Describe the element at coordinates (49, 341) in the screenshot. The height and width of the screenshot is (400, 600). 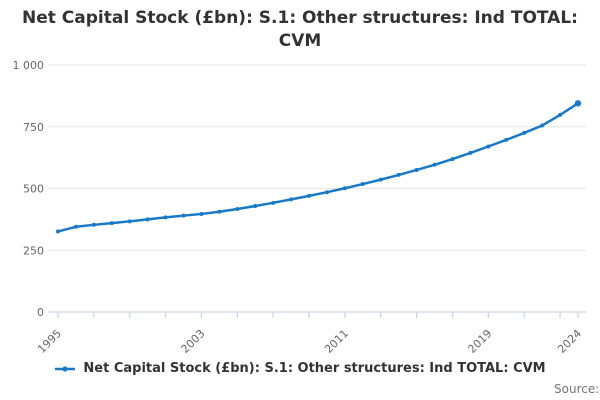
I see `x-tick-label: 1995` at that location.